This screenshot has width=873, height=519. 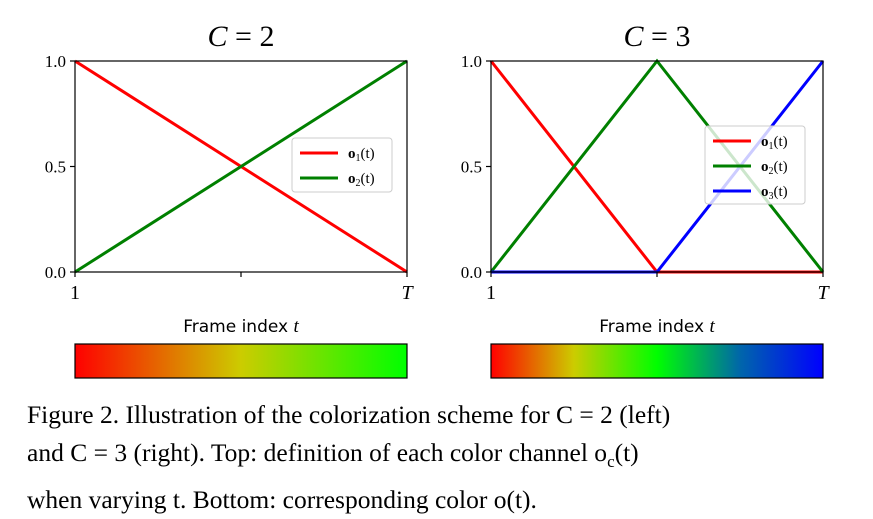 What do you see at coordinates (241, 361) in the screenshot?
I see `chart-1-colorbar` at bounding box center [241, 361].